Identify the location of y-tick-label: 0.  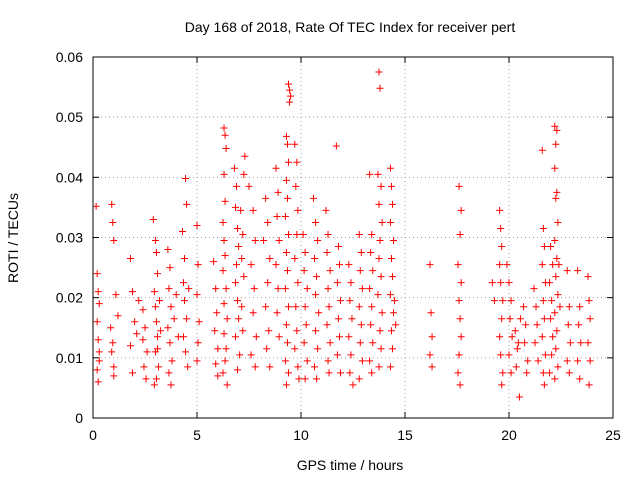
(79, 418).